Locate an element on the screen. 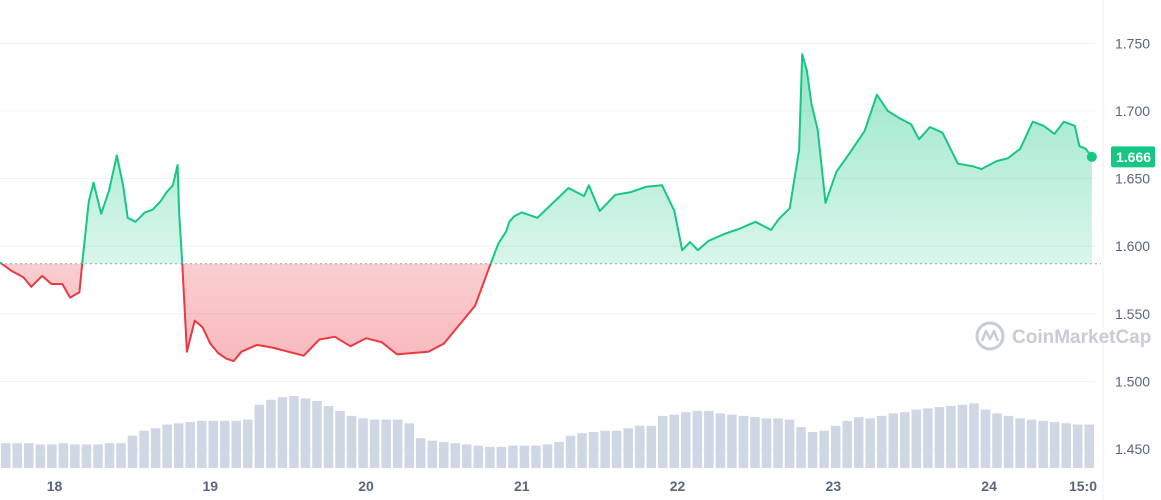 Image resolution: width=1161 pixels, height=500 pixels. x-tick-label: 24 is located at coordinates (989, 486).